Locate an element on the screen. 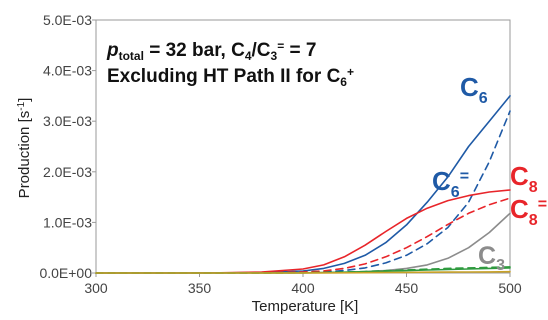 Image resolution: width=548 pixels, height=320 pixels. series-label-2: C8 is located at coordinates (524, 178).